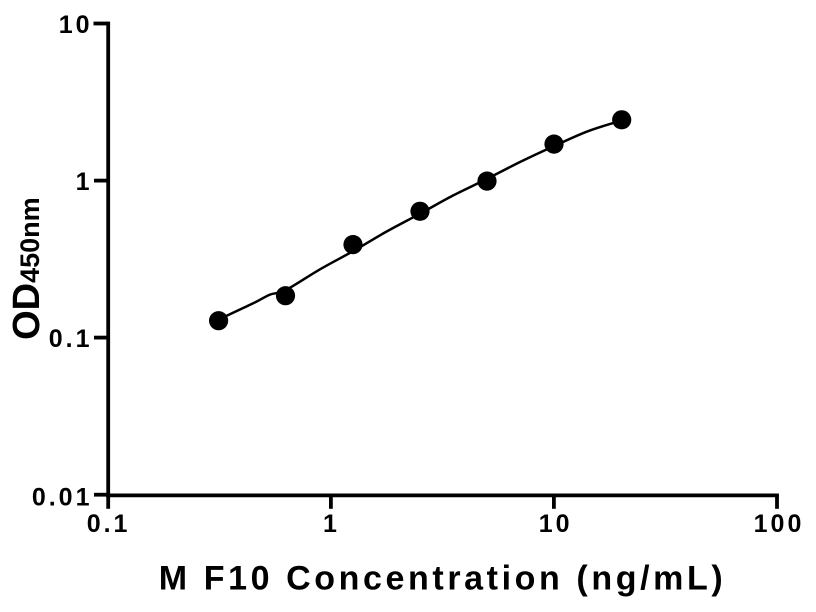  Describe the element at coordinates (443, 579) in the screenshot. I see `svg-text: M F10 Concentration (ng/mL)` at that location.